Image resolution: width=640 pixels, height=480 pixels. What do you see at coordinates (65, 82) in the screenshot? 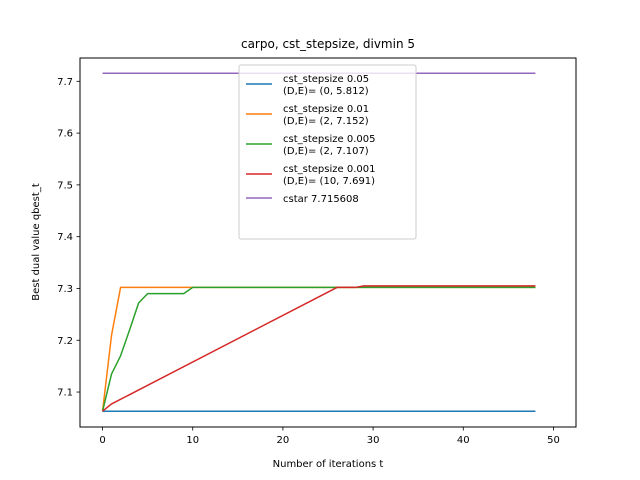
I see `y-tick-label: 7.7` at bounding box center [65, 82].